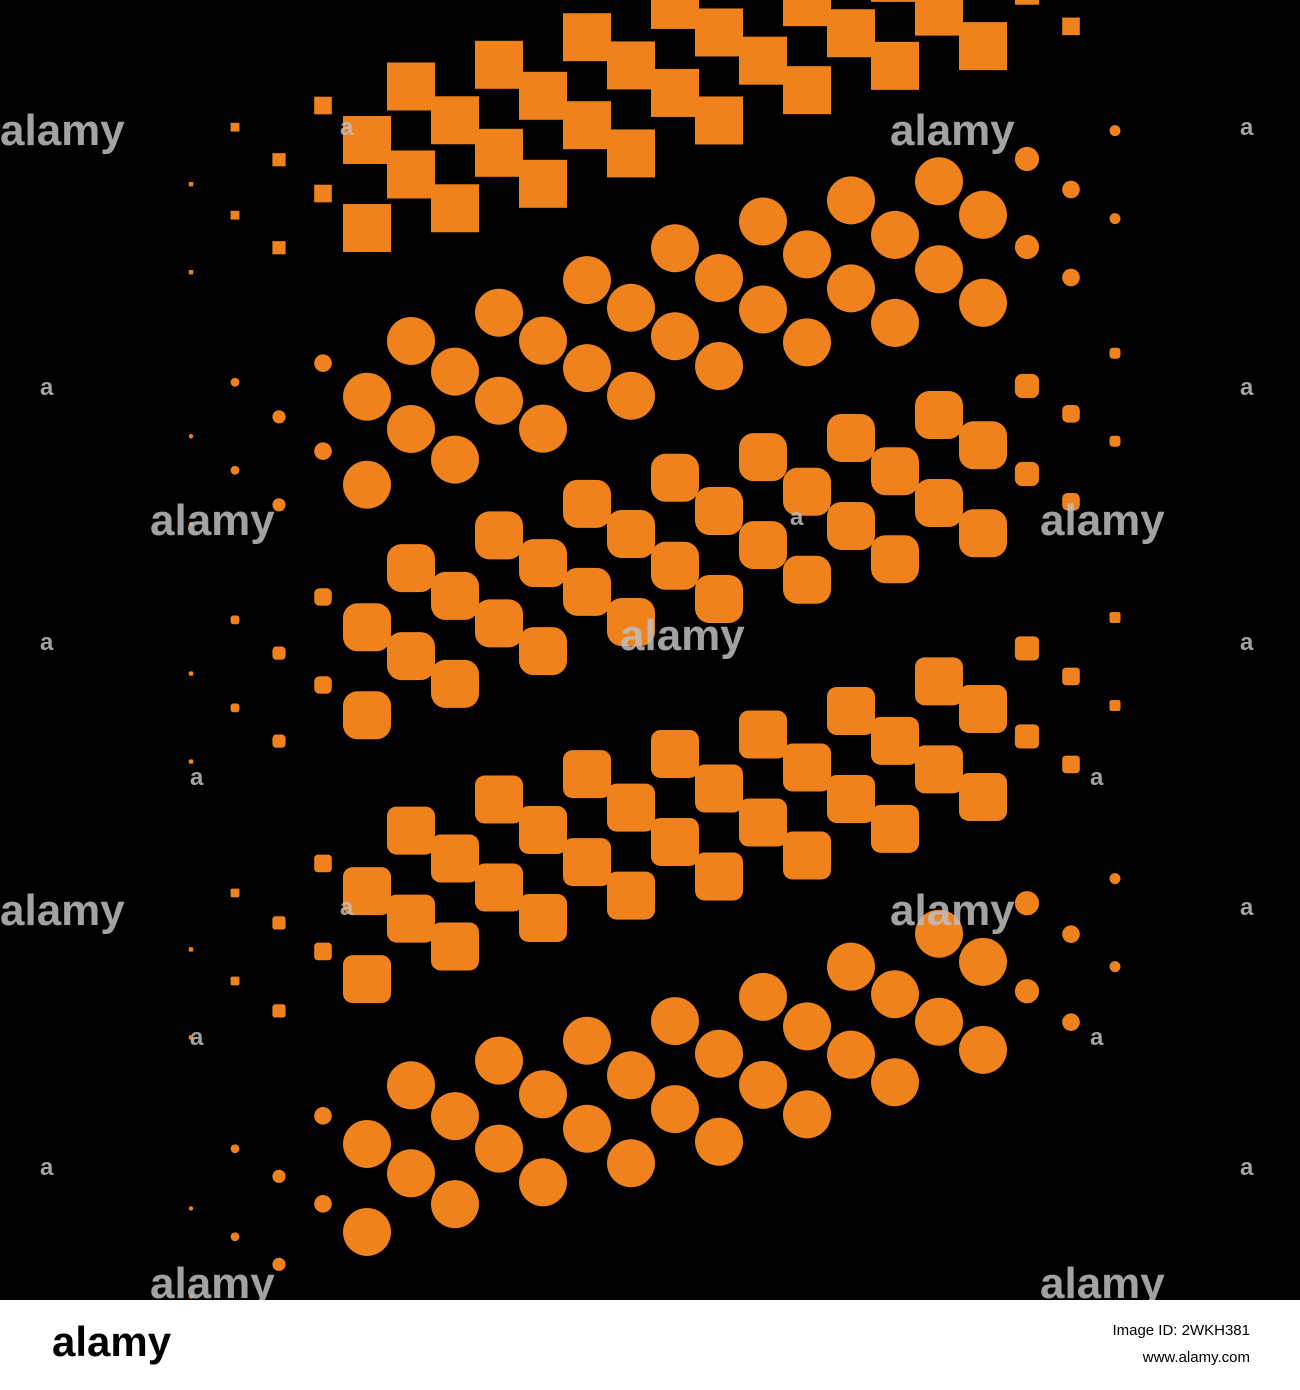 The image size is (1300, 1390). Describe the element at coordinates (1181, 1330) in the screenshot. I see `image-id: Image ID: 2WKH381` at that location.